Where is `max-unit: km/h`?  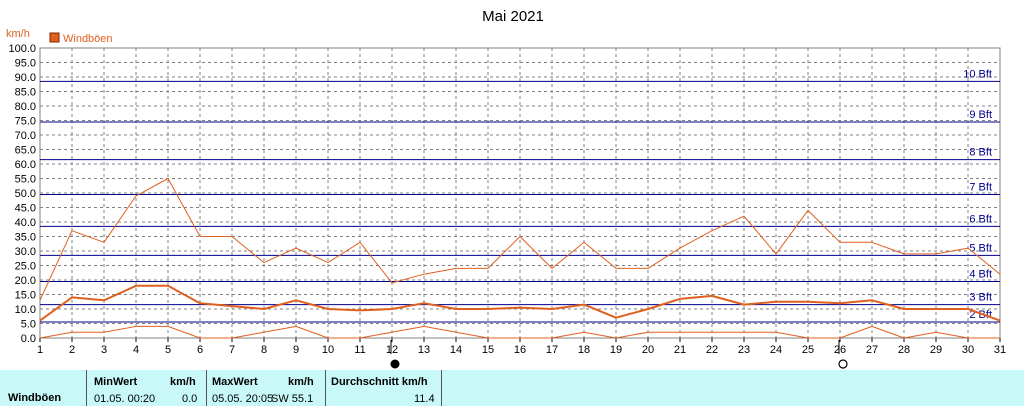 max-unit: km/h is located at coordinates (301, 382).